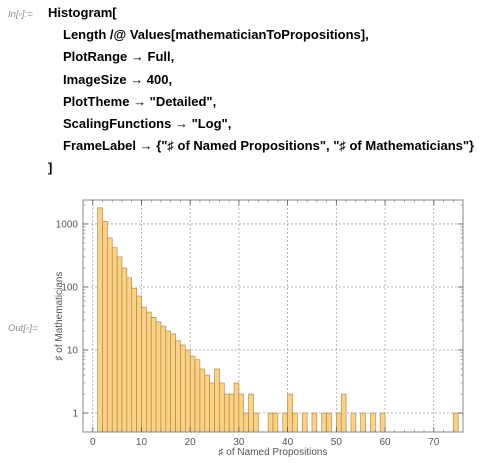 This screenshot has height=463, width=489. Describe the element at coordinates (20, 14) in the screenshot. I see `input-cell-label: In[▫]:=` at that location.